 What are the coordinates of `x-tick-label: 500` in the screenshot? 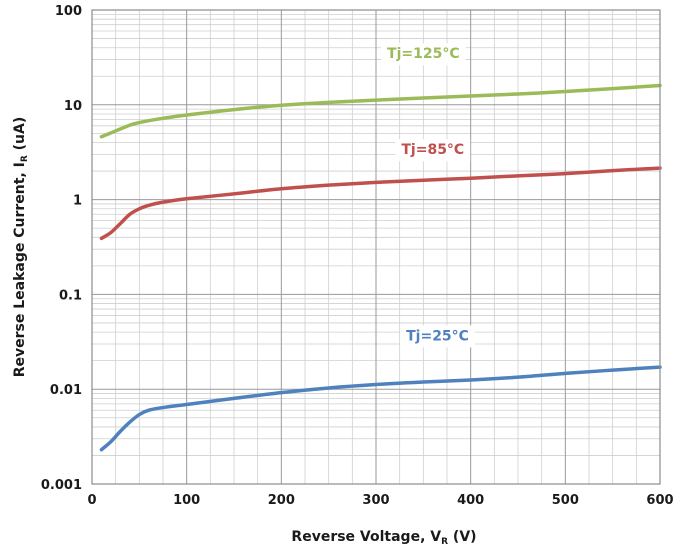 It's located at (565, 500).